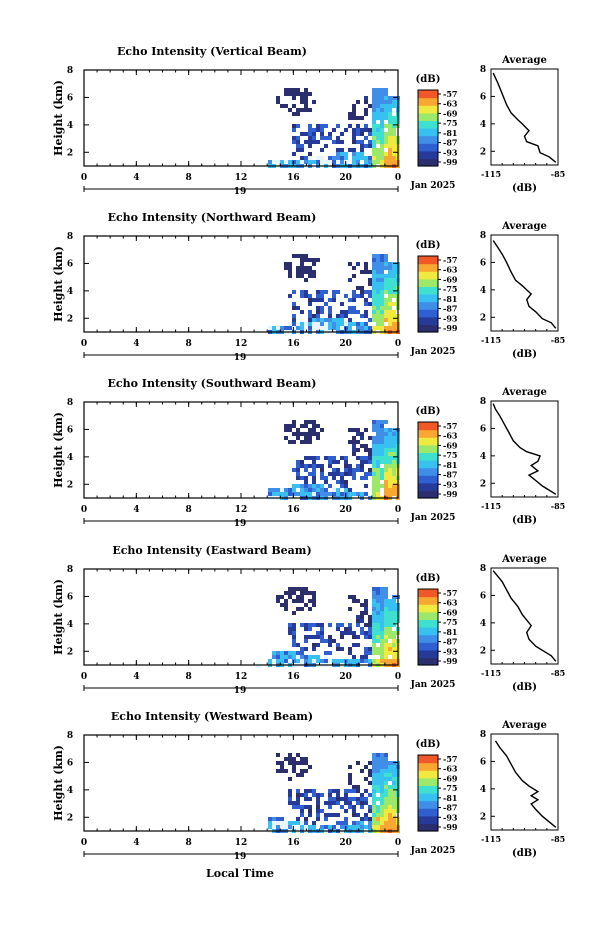  I want to click on y-tick-label: 2, so click(70, 153).